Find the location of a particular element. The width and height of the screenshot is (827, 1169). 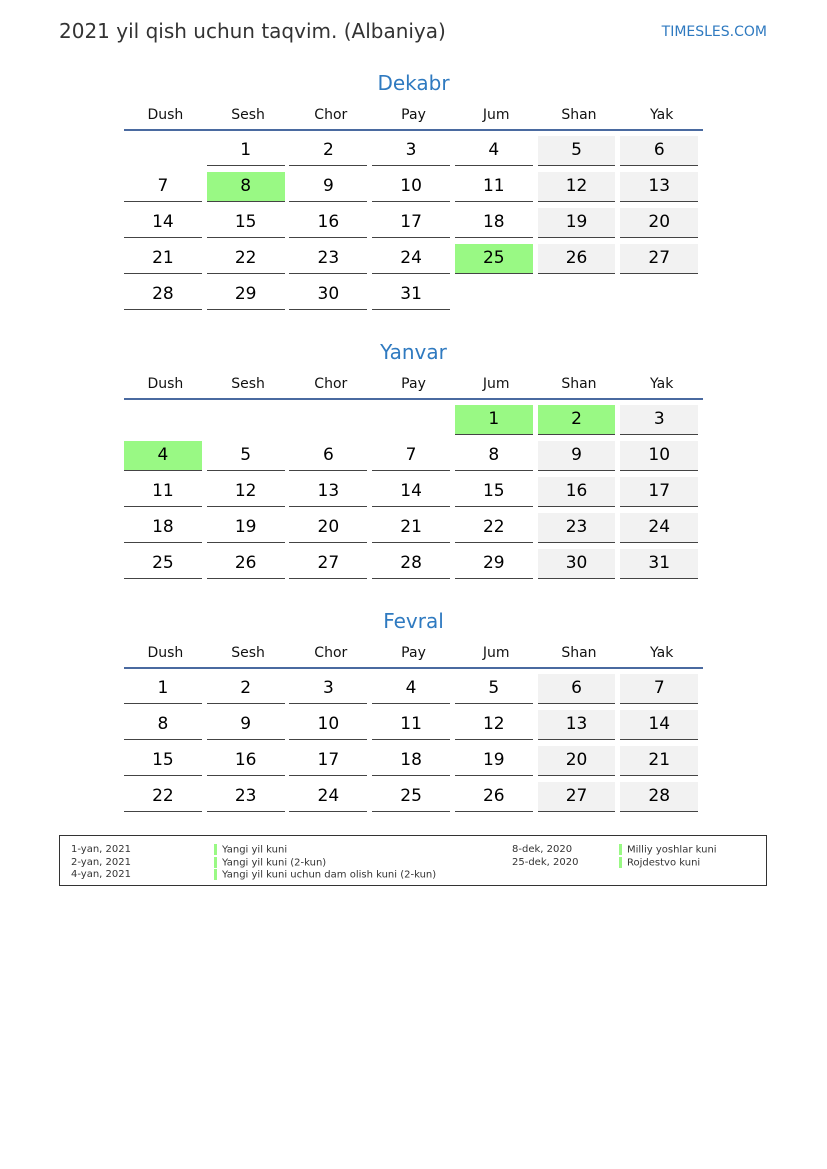

week-row: 25 26 27 28 29 30 31 is located at coordinates (413, 567).